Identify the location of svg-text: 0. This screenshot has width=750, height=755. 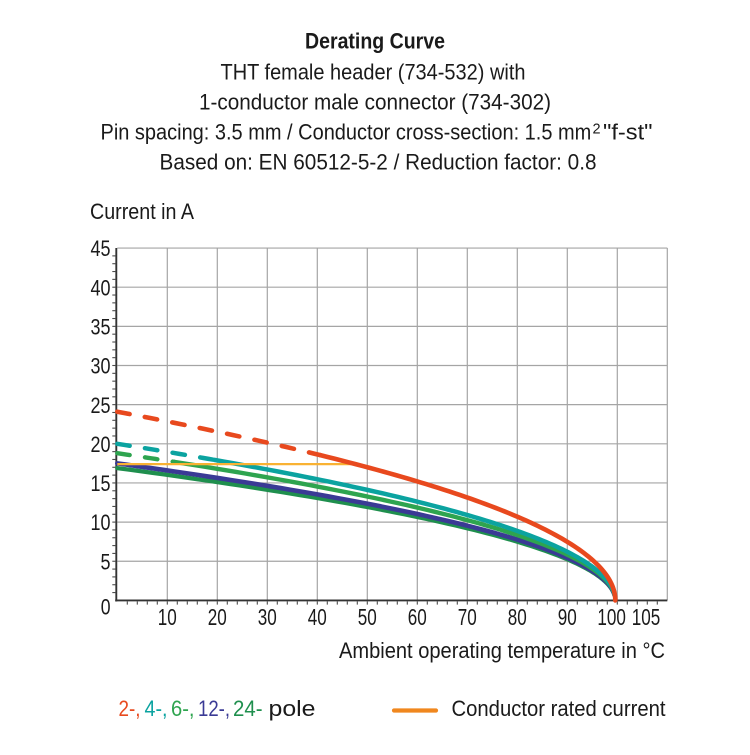
(106, 607).